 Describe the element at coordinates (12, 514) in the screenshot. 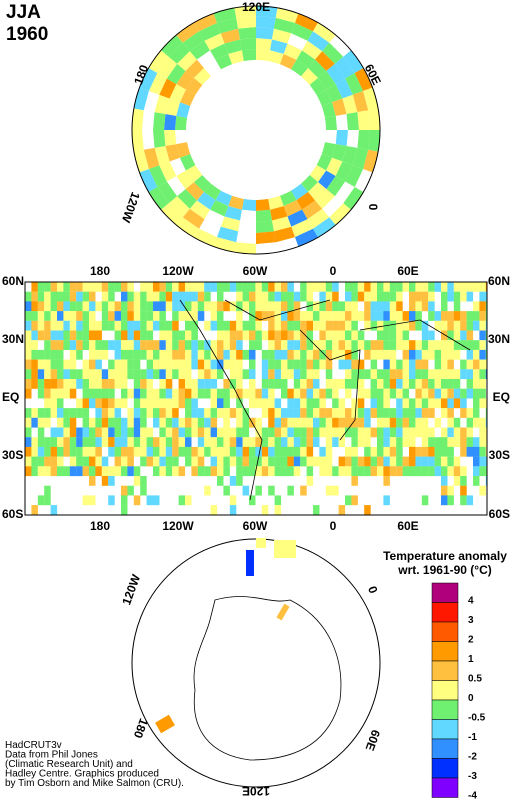

I see `lat-label: 60S` at that location.